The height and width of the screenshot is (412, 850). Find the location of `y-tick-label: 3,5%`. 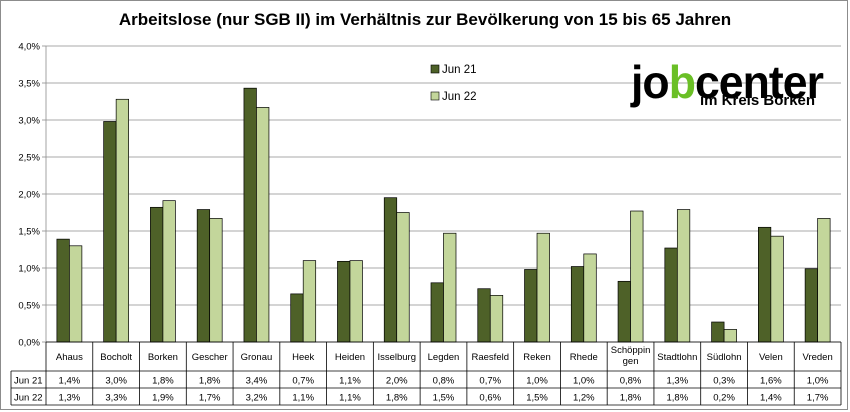

y-tick-label: 3,5% is located at coordinates (29, 84).